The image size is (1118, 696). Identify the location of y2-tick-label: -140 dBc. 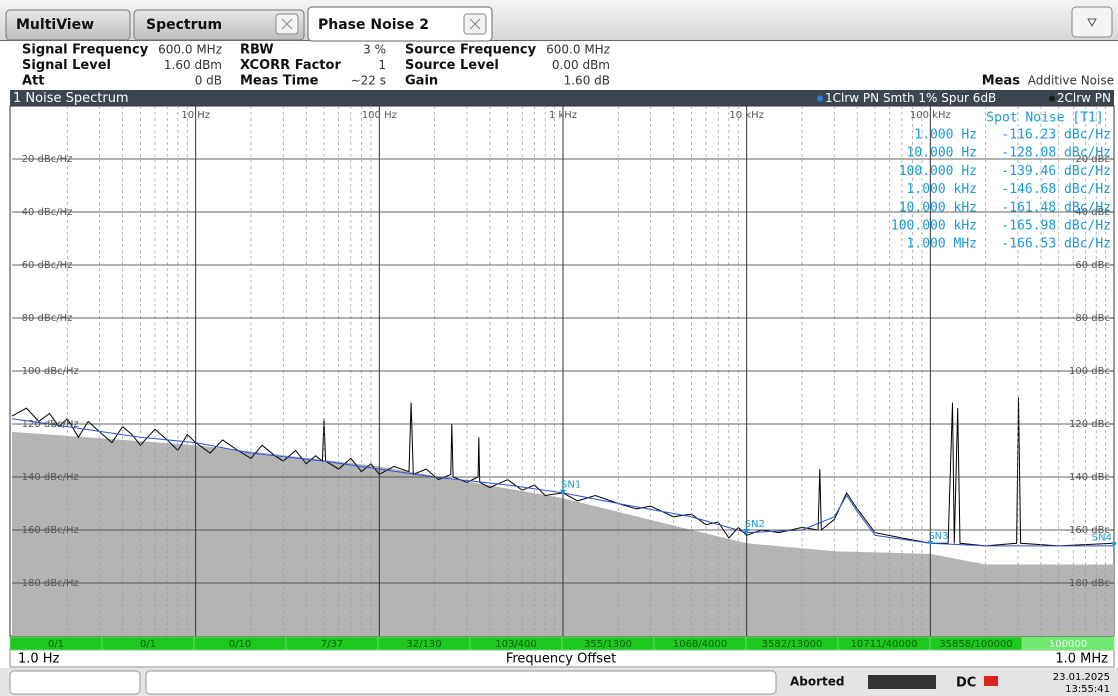
(1087, 477).